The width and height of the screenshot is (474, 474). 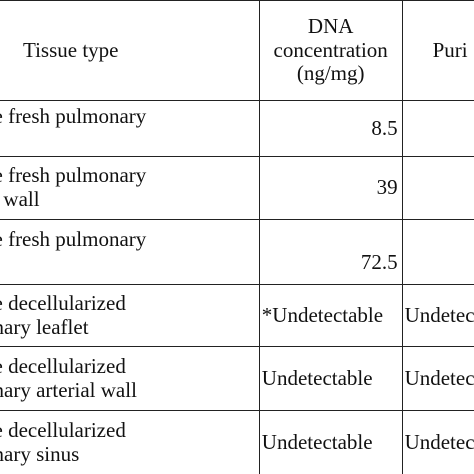 What do you see at coordinates (330, 188) in the screenshot?
I see `dna-value-cell: 39` at bounding box center [330, 188].